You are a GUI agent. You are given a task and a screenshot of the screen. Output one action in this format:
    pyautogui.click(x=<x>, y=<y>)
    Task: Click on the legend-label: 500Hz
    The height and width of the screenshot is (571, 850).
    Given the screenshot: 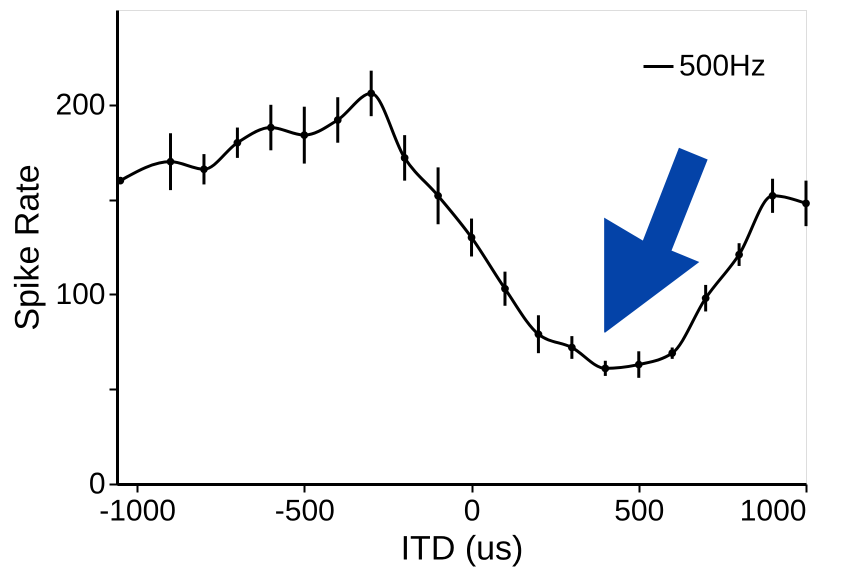 What is the action you would take?
    pyautogui.click(x=722, y=66)
    